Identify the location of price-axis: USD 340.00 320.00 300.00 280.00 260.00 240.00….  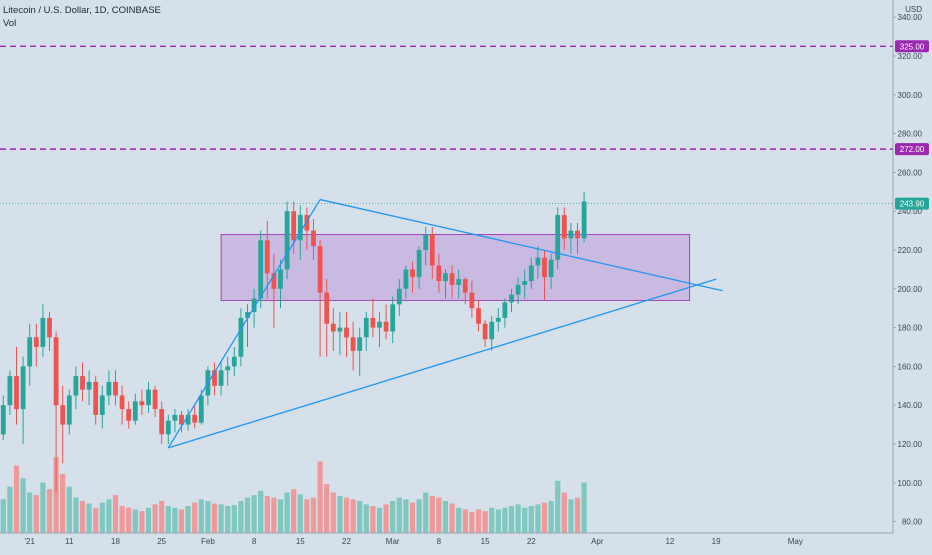
(908, 266).